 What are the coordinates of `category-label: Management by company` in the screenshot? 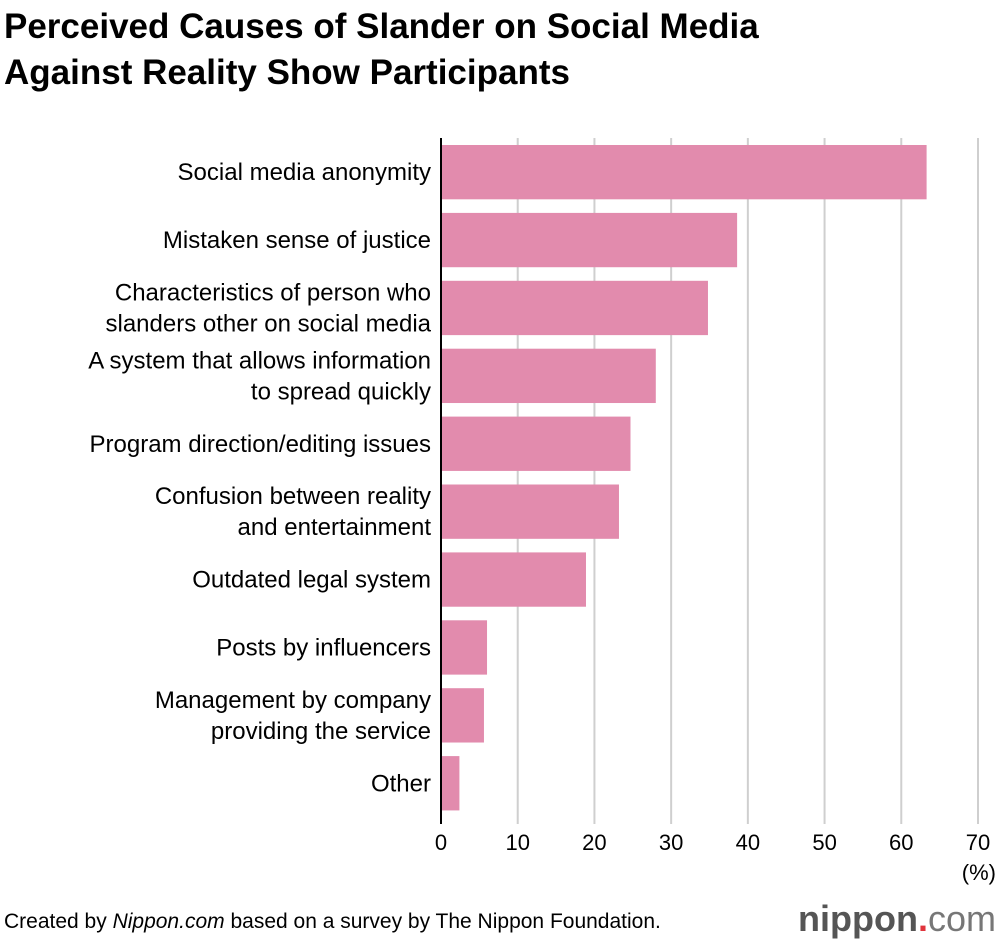 It's located at (293, 700).